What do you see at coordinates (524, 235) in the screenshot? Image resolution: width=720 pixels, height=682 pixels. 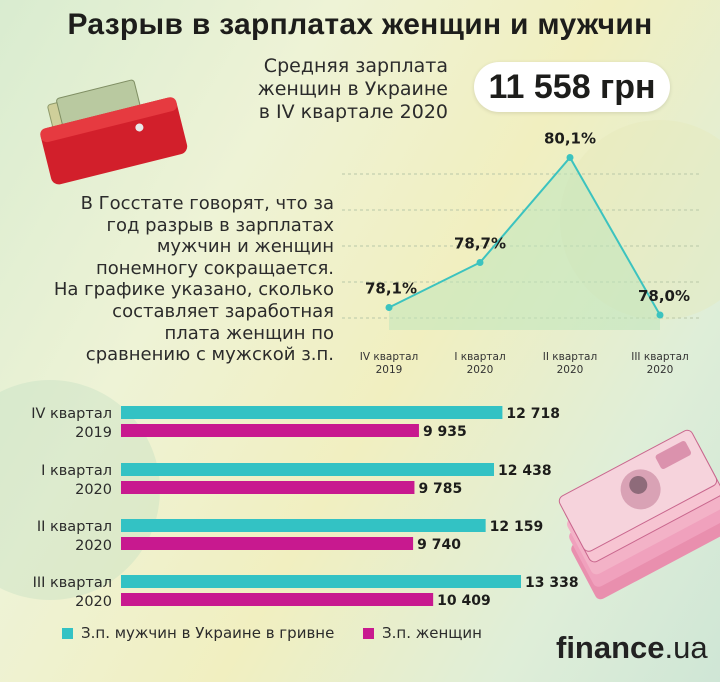 I see `line-series` at bounding box center [524, 235].